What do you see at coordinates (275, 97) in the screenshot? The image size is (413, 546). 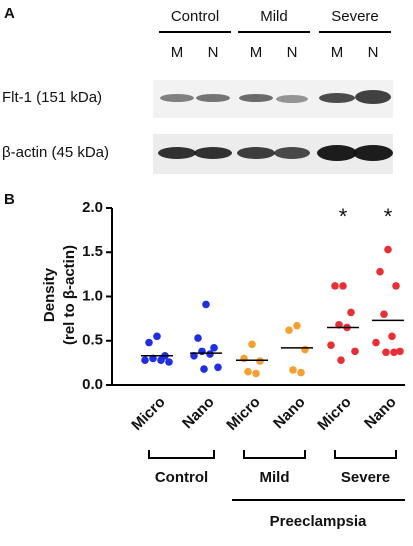 I see `flt1-bands` at bounding box center [275, 97].